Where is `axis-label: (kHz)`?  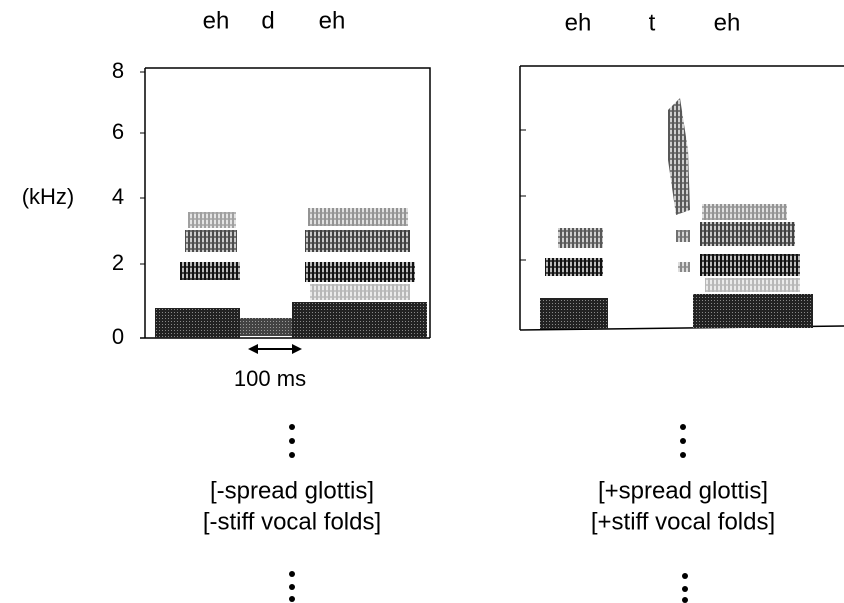 axis-label: (kHz) is located at coordinates (48, 196).